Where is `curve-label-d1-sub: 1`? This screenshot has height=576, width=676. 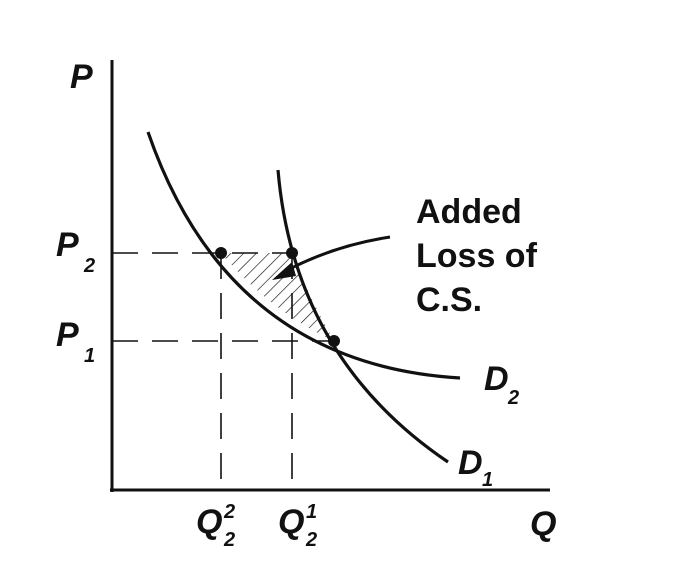
curve-label-d1-sub: 1 is located at coordinates (488, 480).